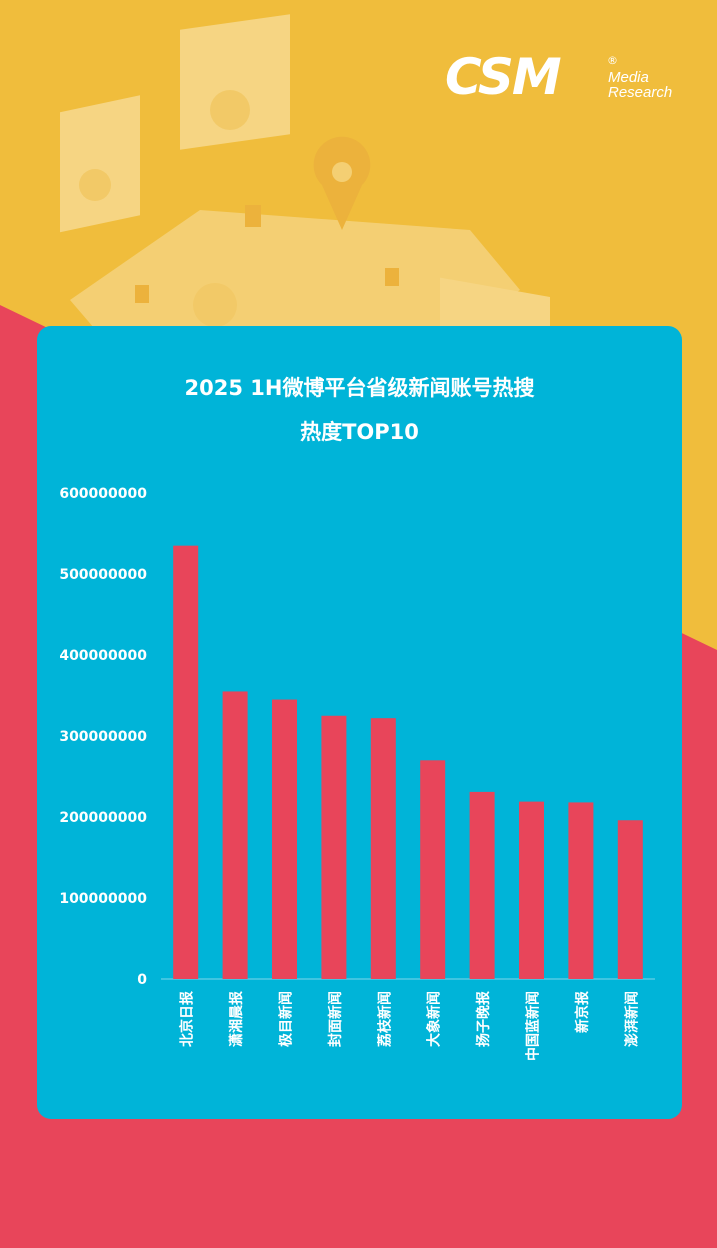 The height and width of the screenshot is (1248, 717). Describe the element at coordinates (503, 77) in the screenshot. I see `logo-main-text: CSM` at that location.